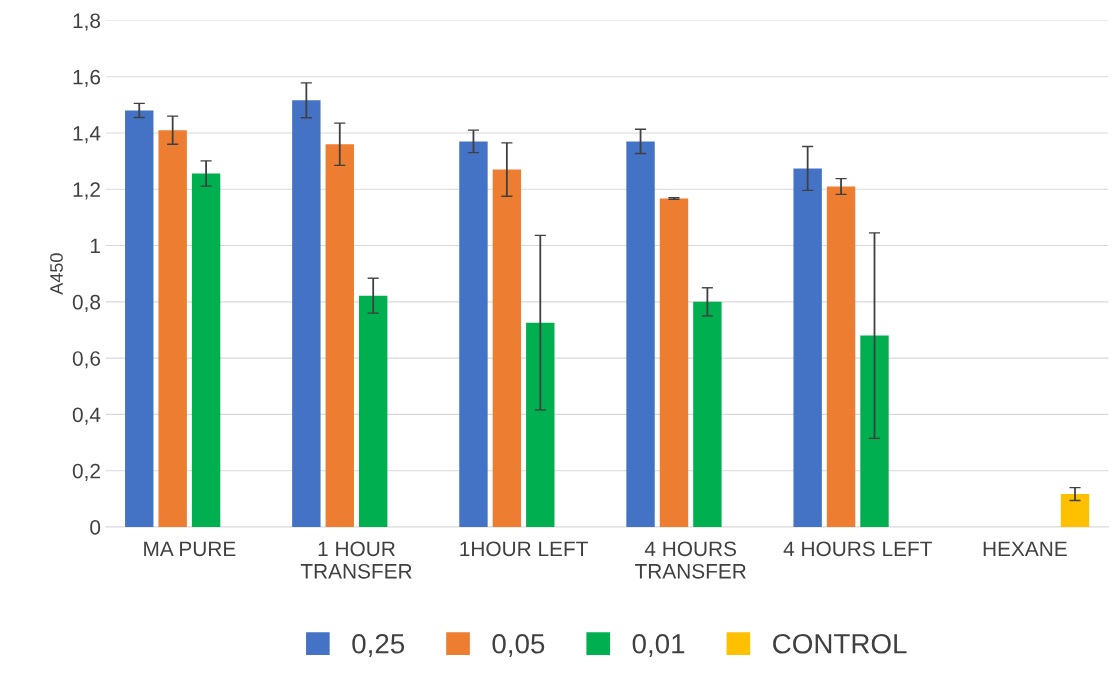 This screenshot has width=1114, height=680. What do you see at coordinates (356, 560) in the screenshot?
I see `x-tick-label: 1 HOUR TRANSFER` at bounding box center [356, 560].